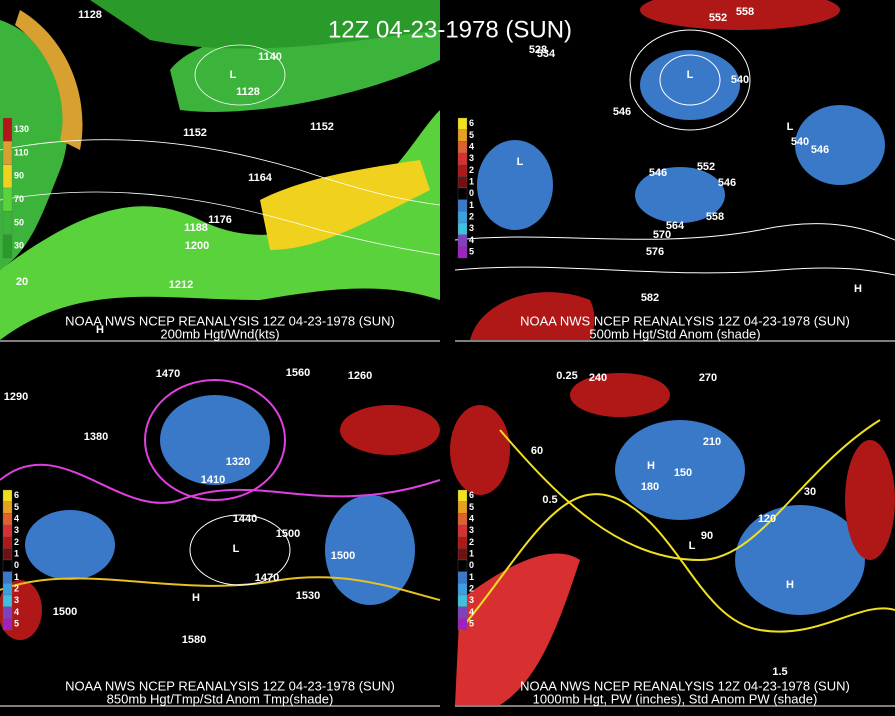  I want to click on contour-label: 270, so click(708, 378).